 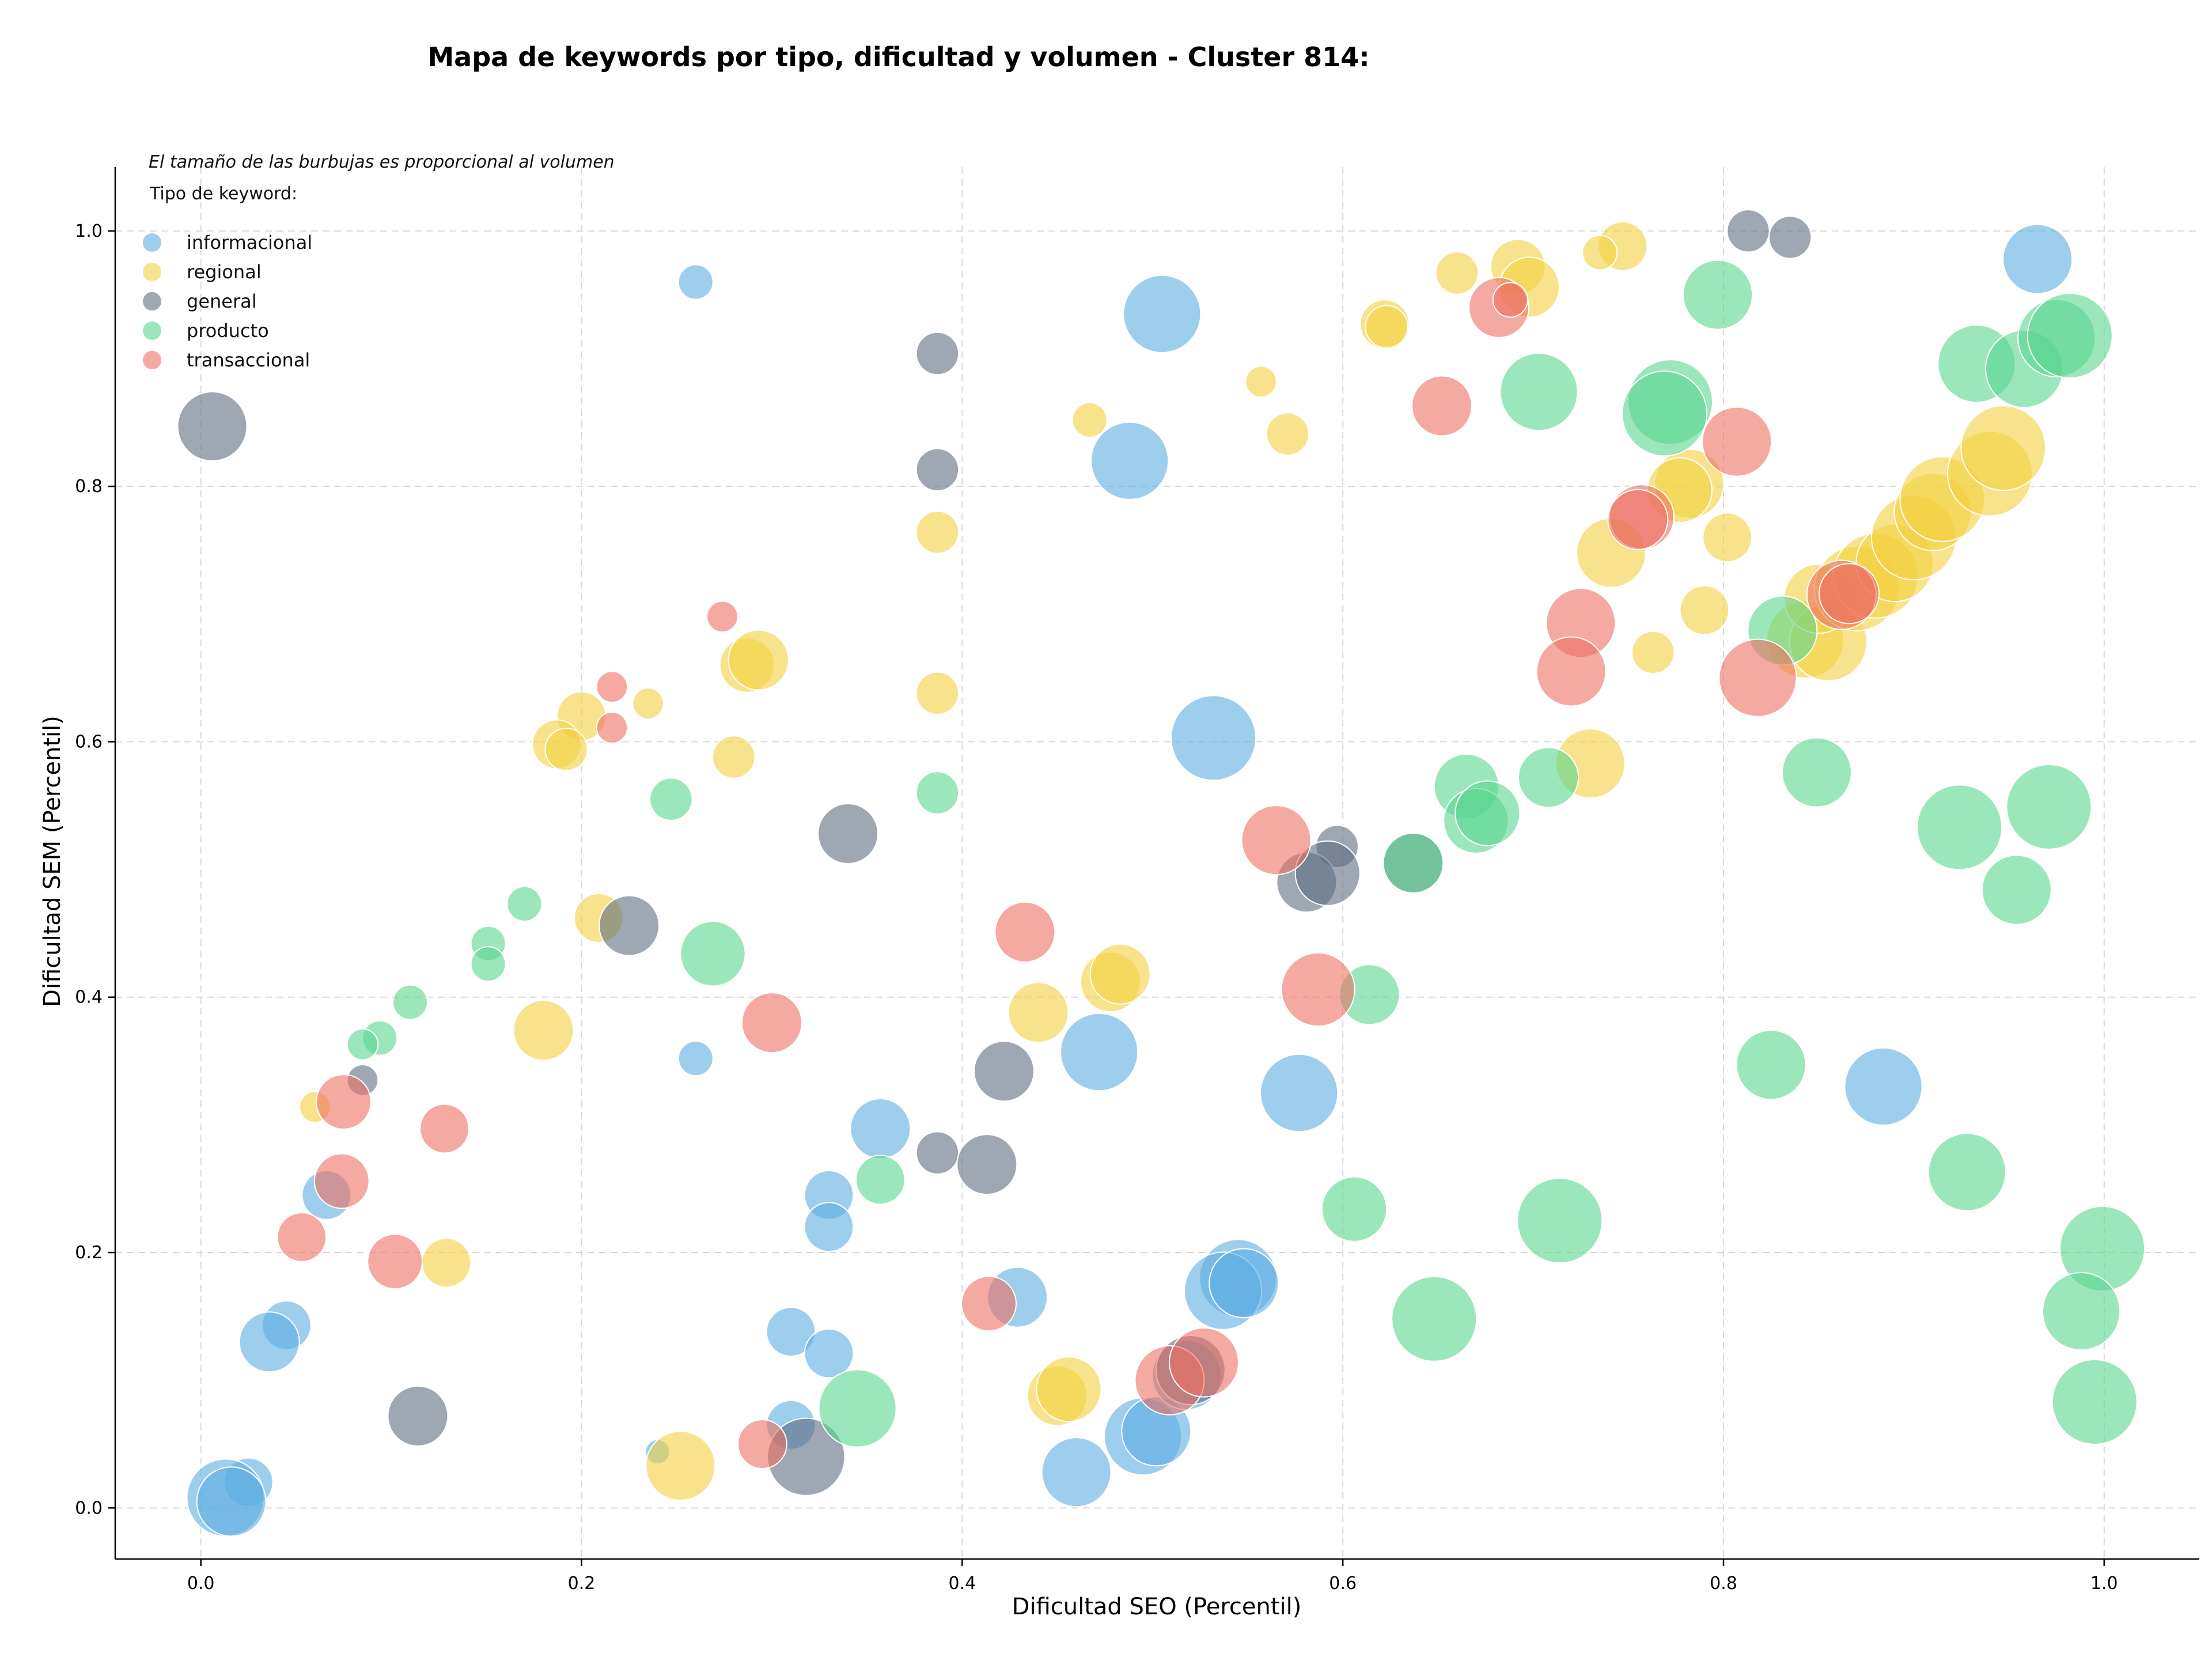 I want to click on x-tick-label: 0.2, so click(x=582, y=1583).